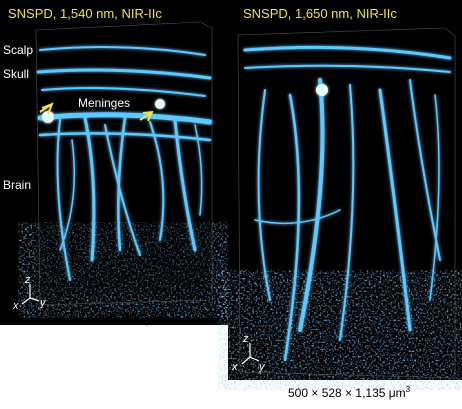 The image size is (462, 409). Describe the element at coordinates (320, 13) in the screenshot. I see `panel-title: SNSPD, 1,650 nm, NIR-IIc` at that location.